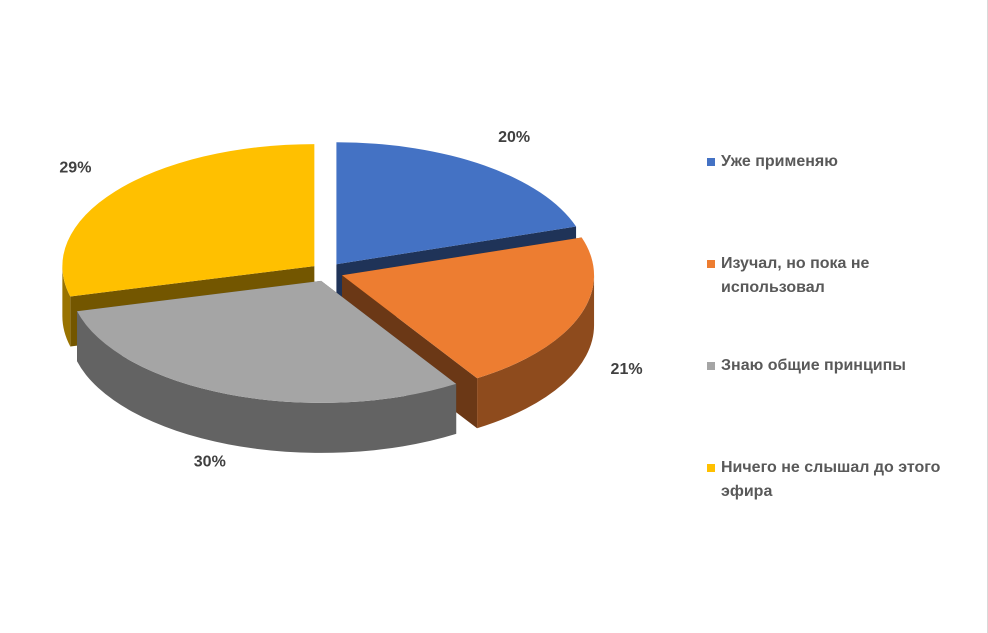 The image size is (988, 633). What do you see at coordinates (837, 201) in the screenshot?
I see `legend-item: Уже применяю` at bounding box center [837, 201].